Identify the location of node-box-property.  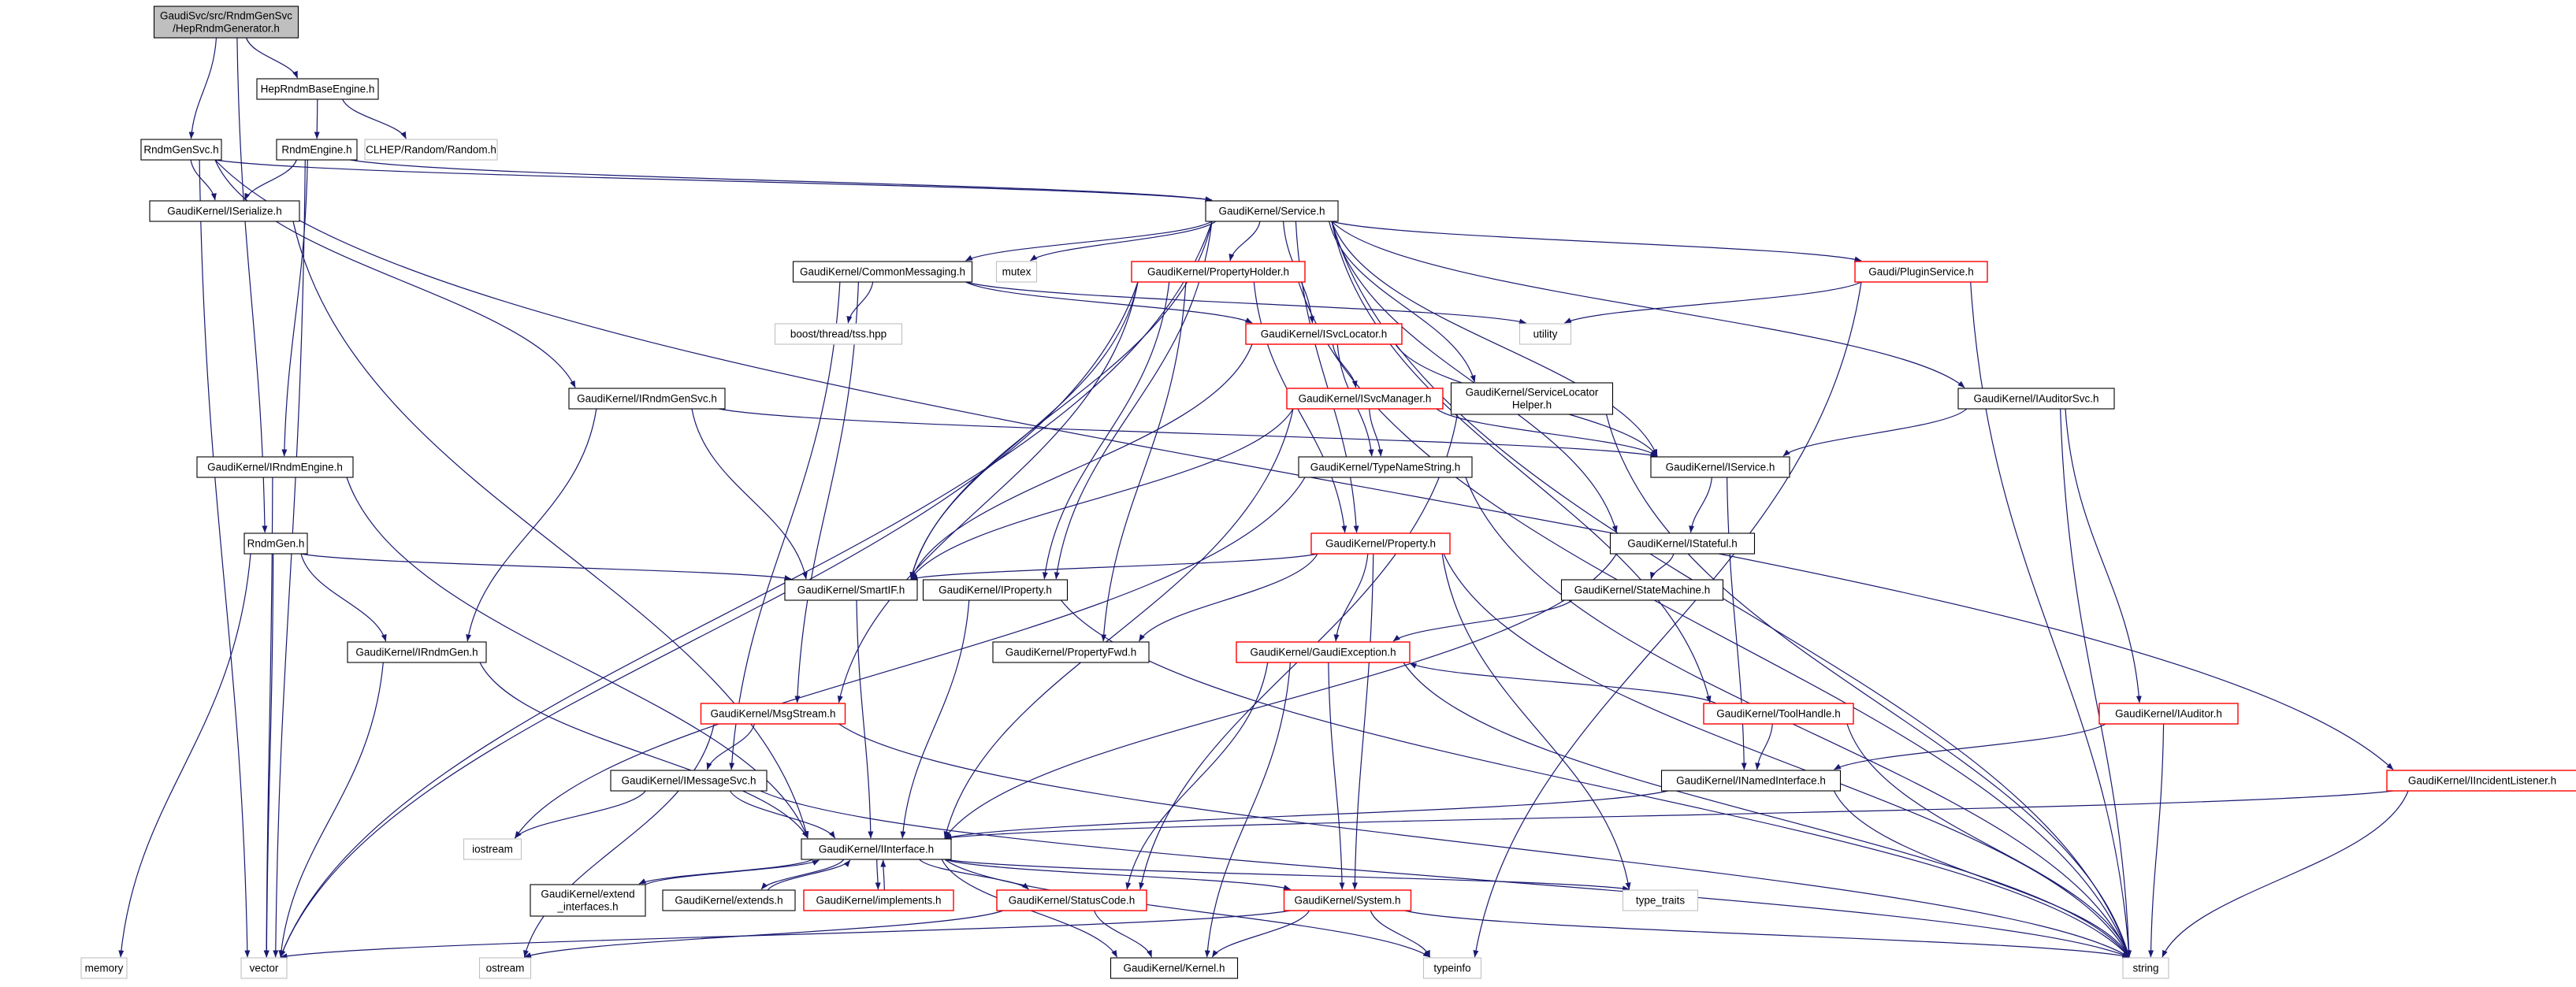
(1380, 543).